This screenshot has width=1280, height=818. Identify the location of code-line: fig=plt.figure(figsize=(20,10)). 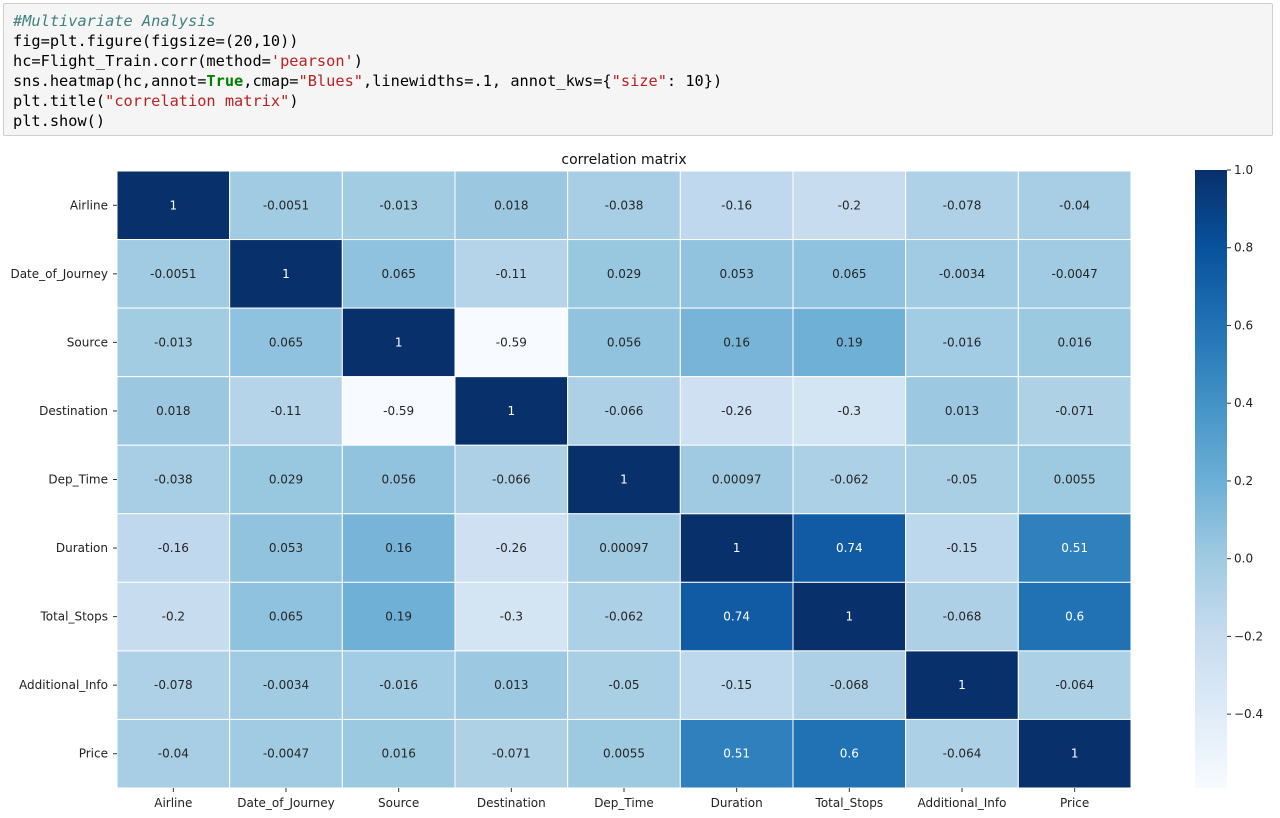
(638, 41).